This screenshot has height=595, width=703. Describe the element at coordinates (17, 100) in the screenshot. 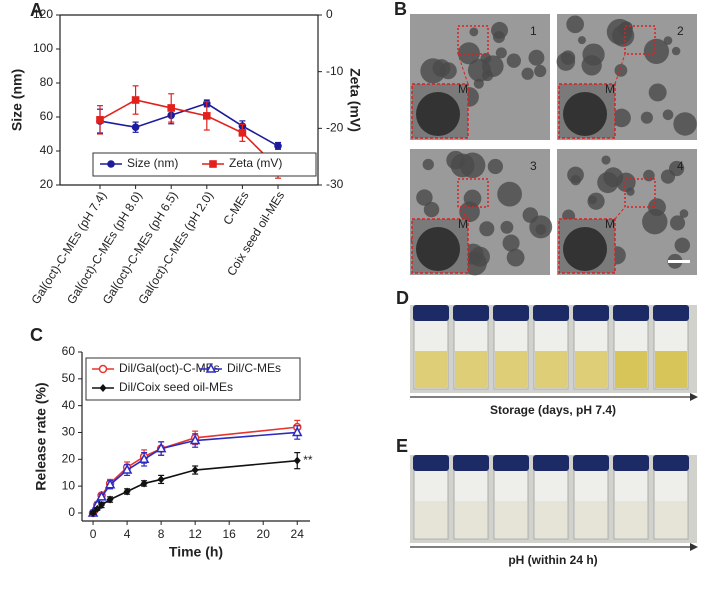

I see `y-axis-label: Size (nm)` at that location.